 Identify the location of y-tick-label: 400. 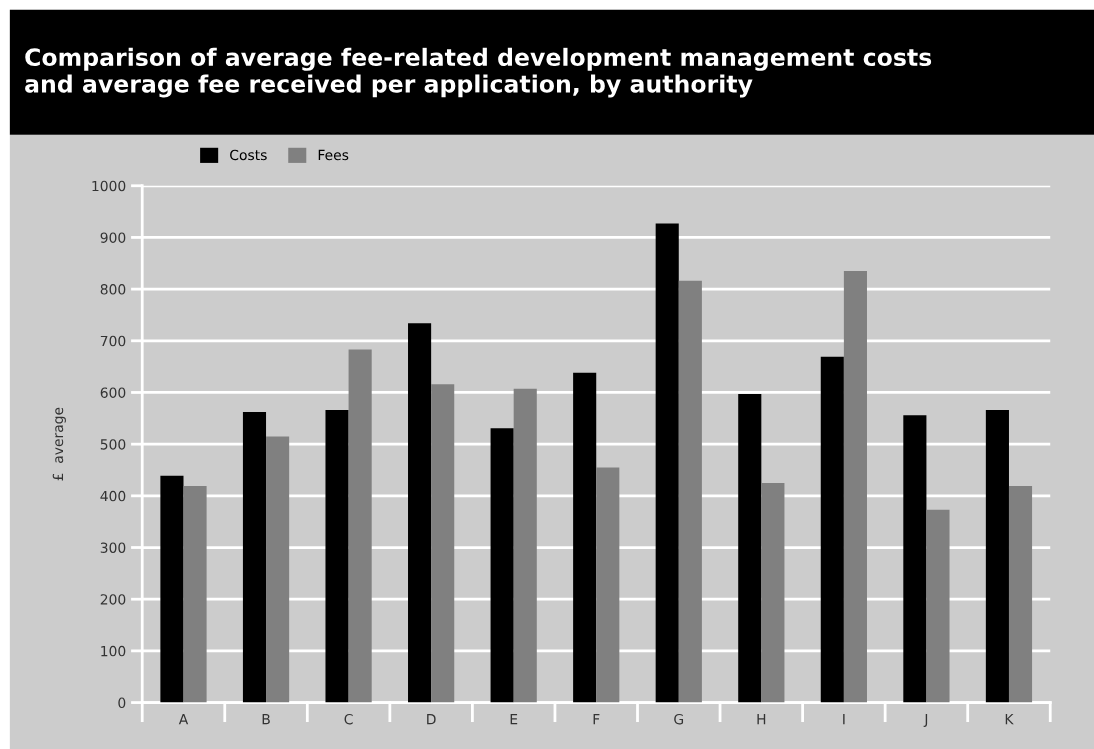
(113, 496).